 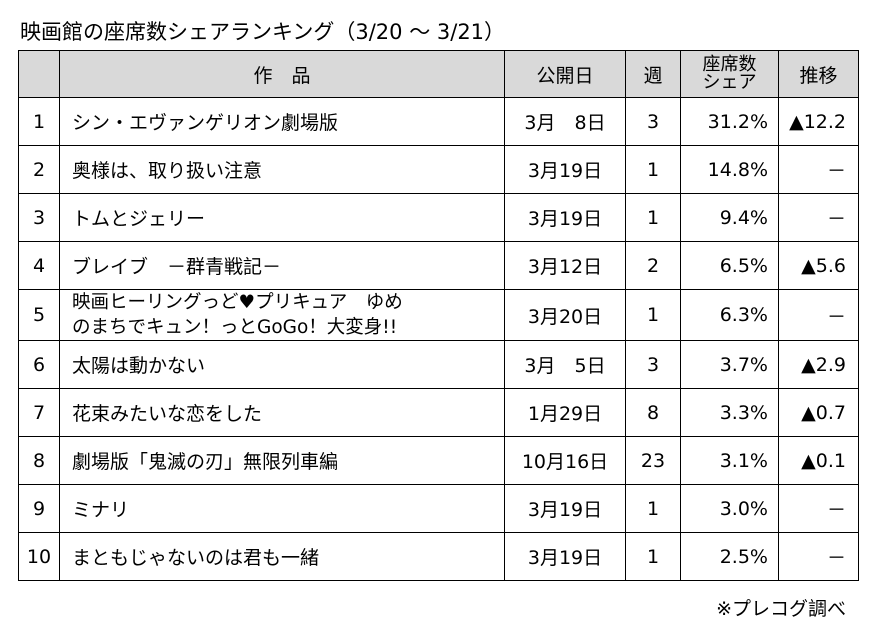 What do you see at coordinates (237, 302) in the screenshot?
I see `title-line: 映画ヒーリングっど♥プリキュア ゆめ` at bounding box center [237, 302].